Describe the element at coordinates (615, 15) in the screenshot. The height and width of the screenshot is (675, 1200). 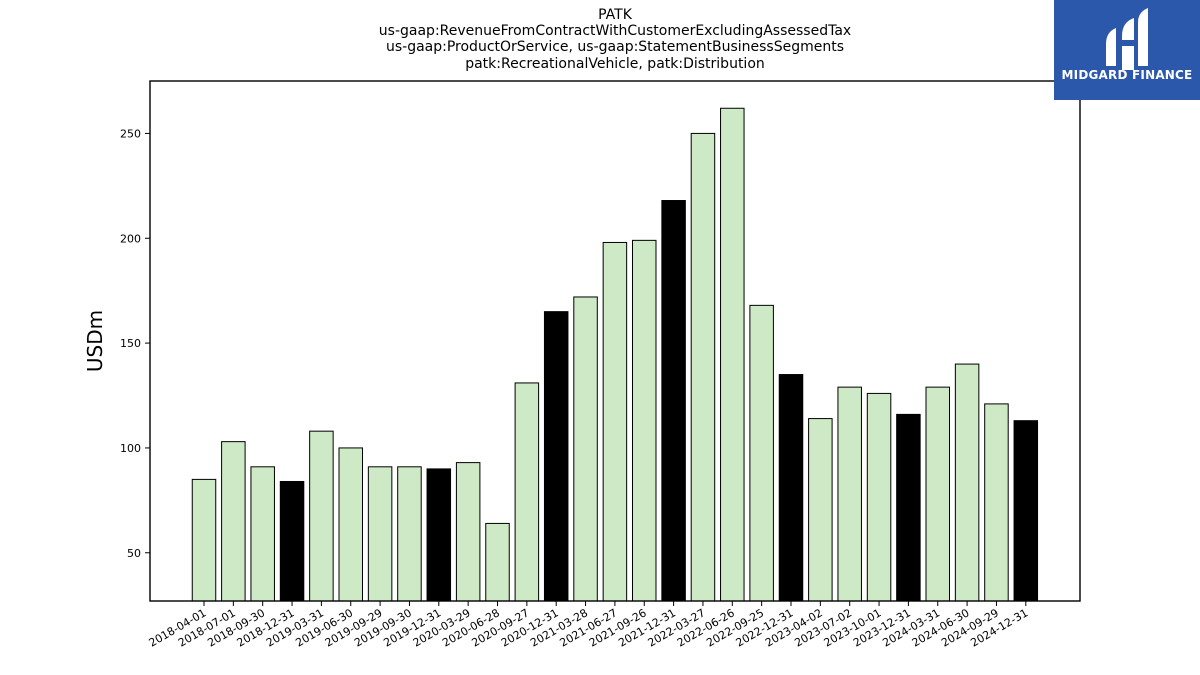
I see `chart-title: PATK` at that location.